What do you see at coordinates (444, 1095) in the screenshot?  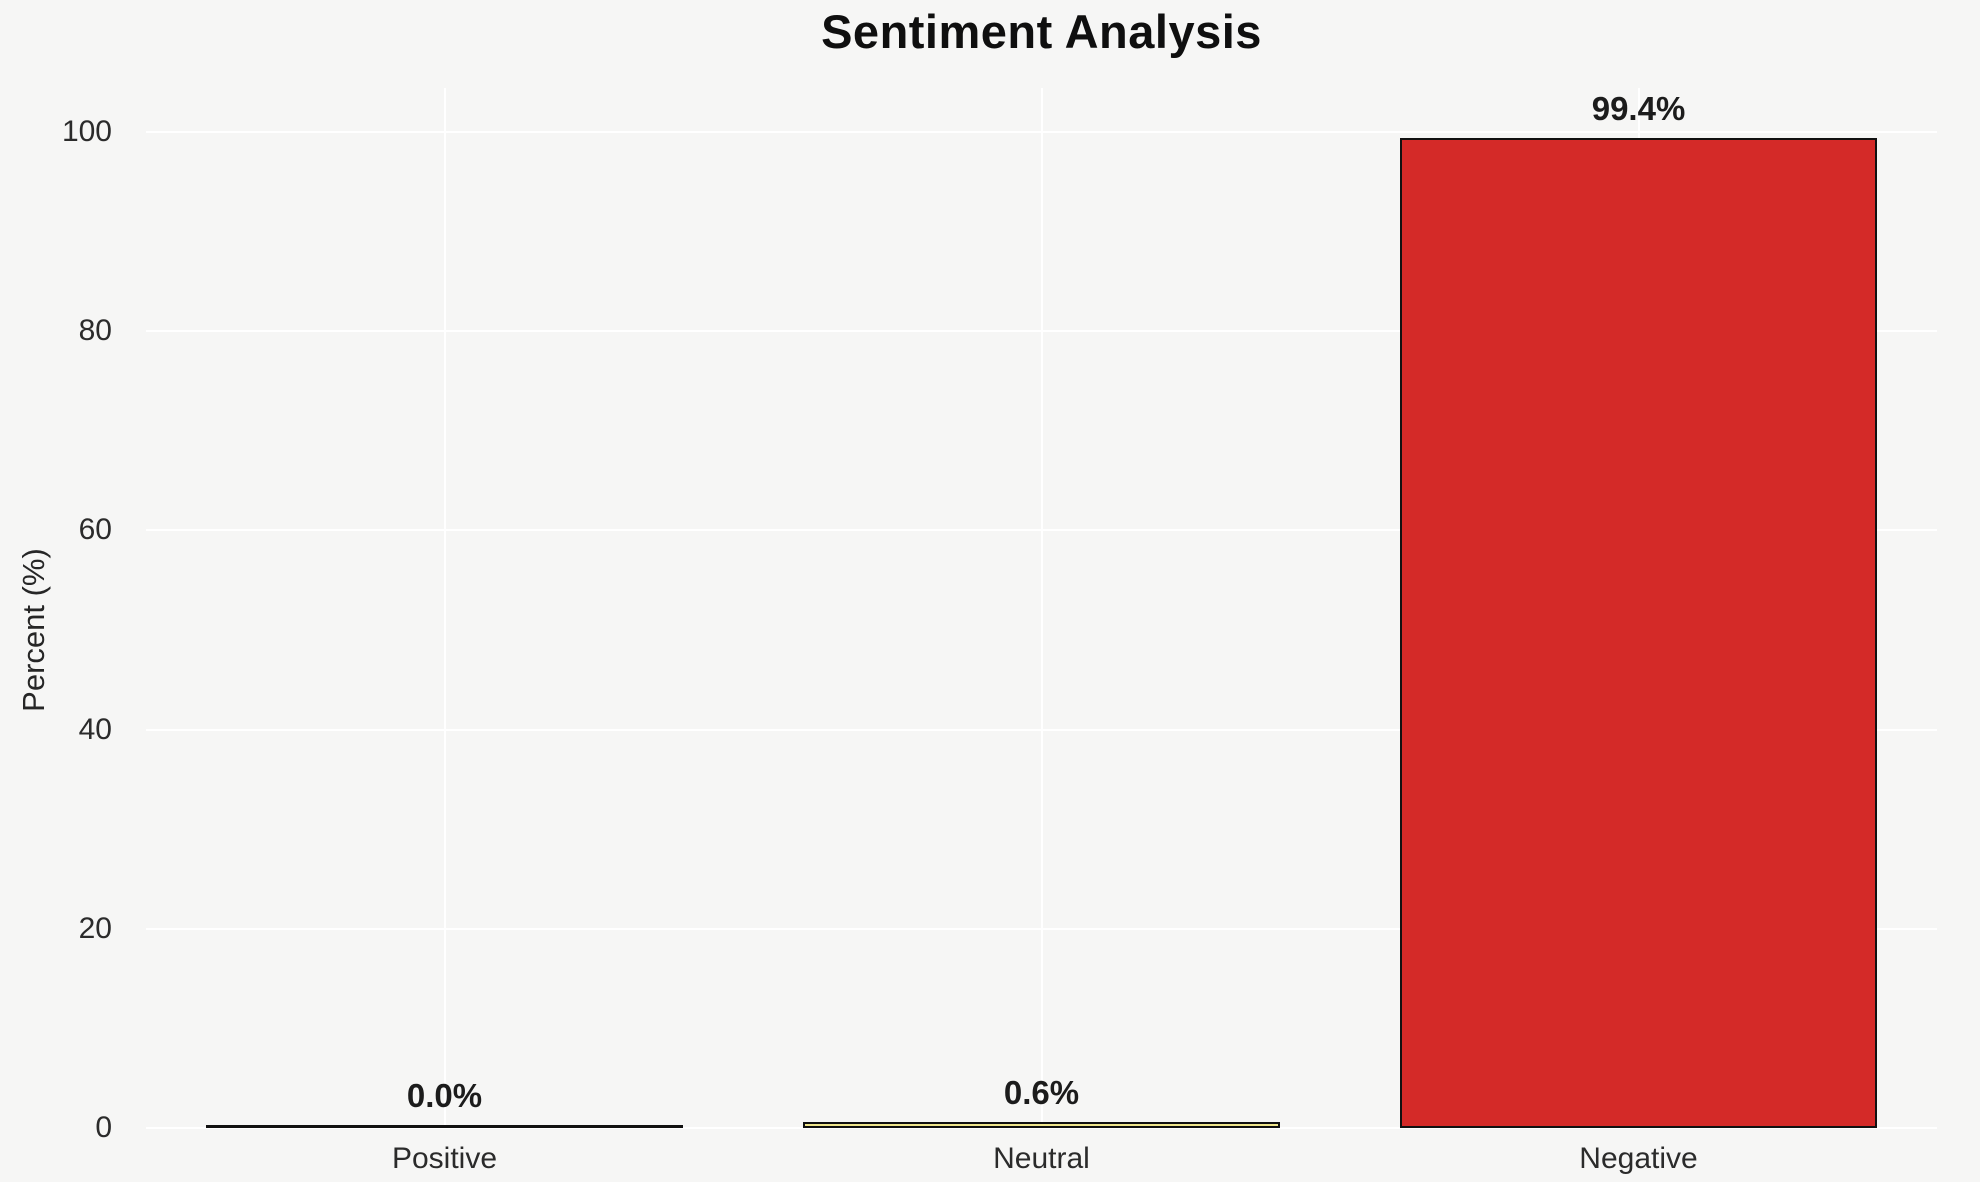 I see `bar-value-label-positive: 0.0%` at bounding box center [444, 1095].